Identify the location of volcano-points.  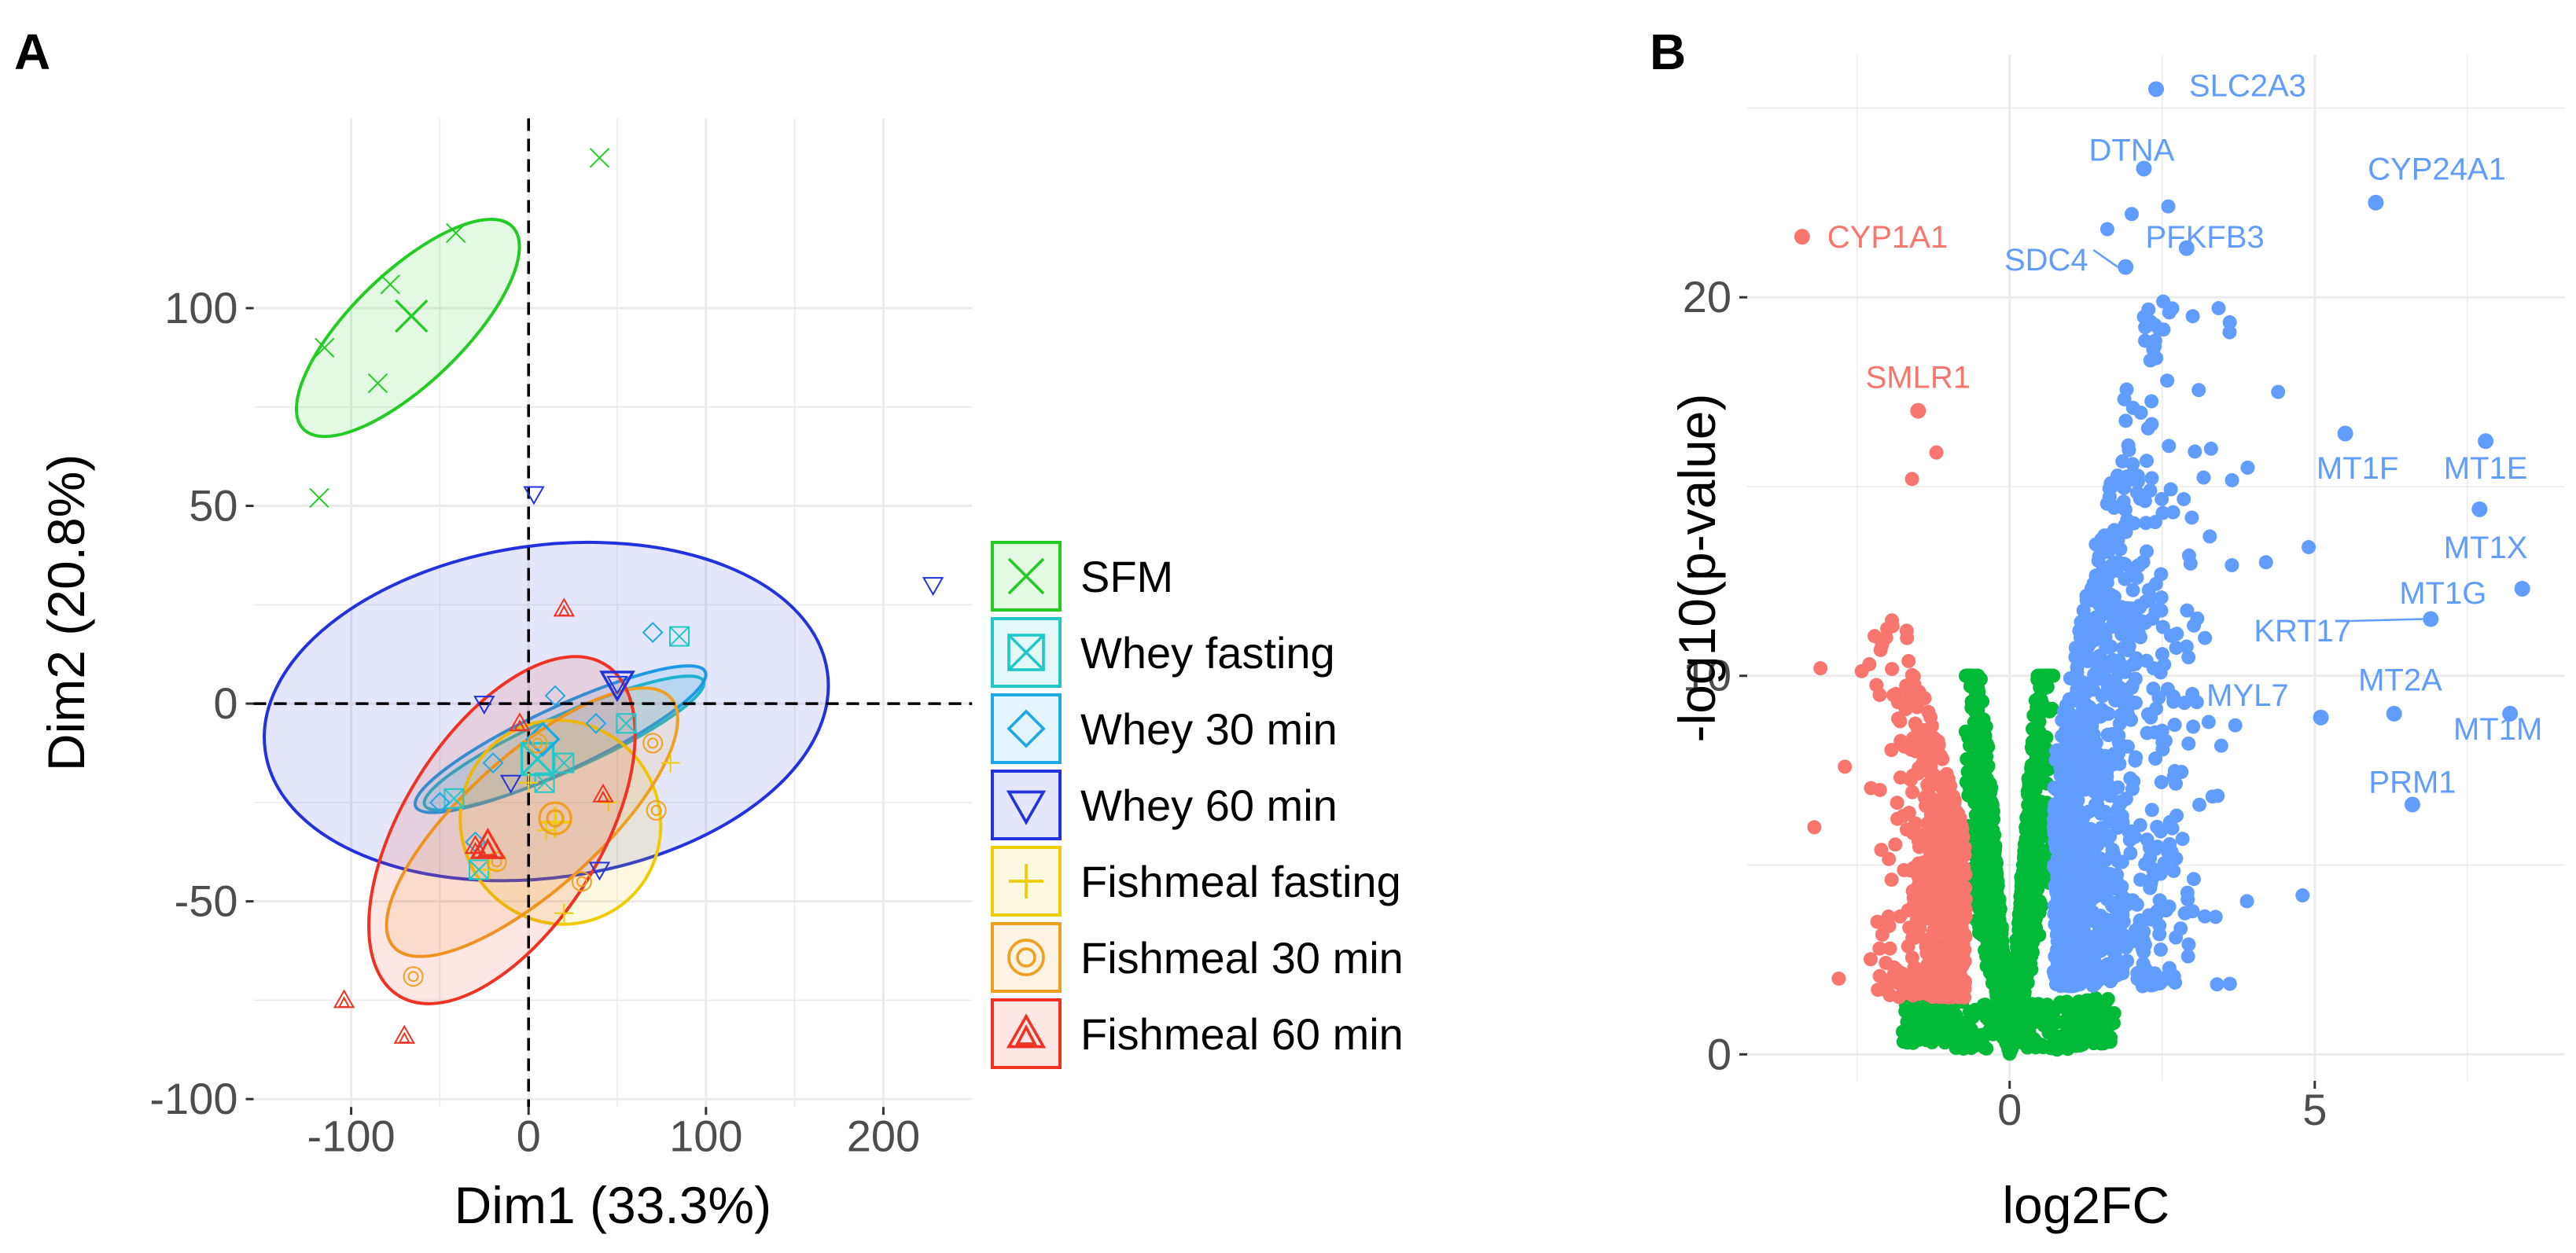
(2062, 630).